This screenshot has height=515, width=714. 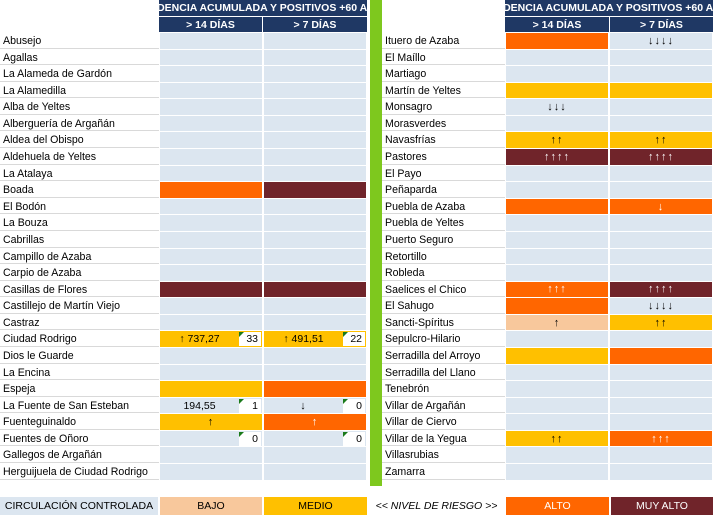 What do you see at coordinates (183, 124) in the screenshot?
I see `table-row: Alberguería de Argañán` at bounding box center [183, 124].